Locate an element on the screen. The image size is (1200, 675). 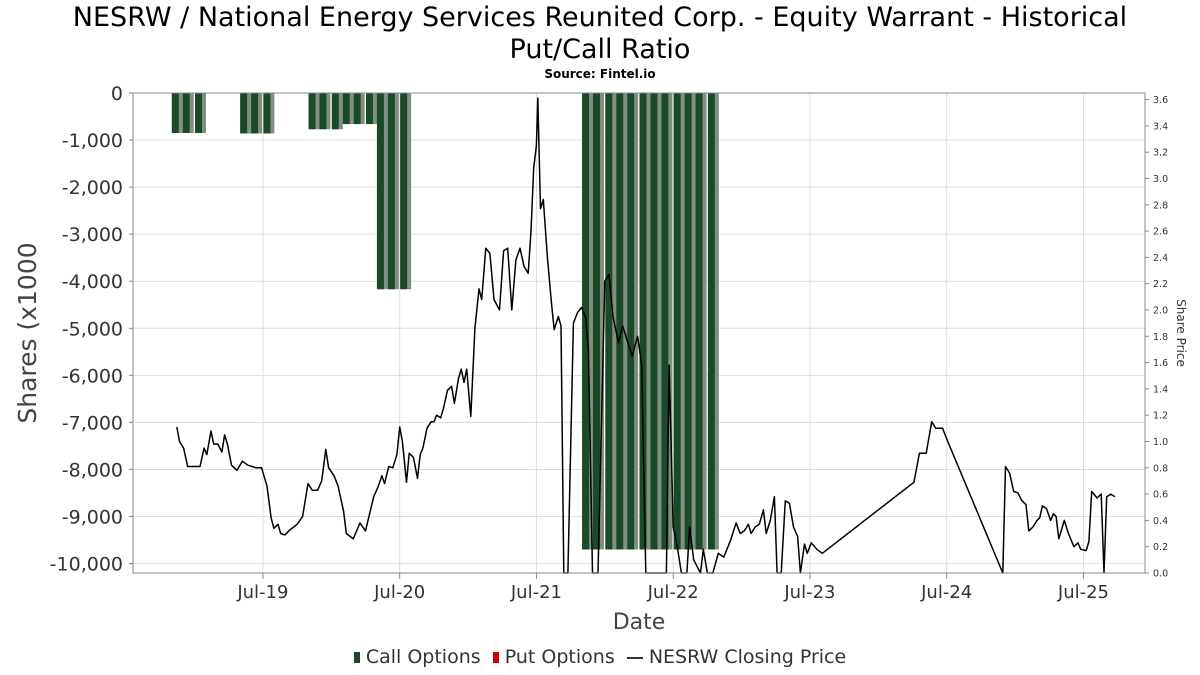
y-tick-label: -4,000 is located at coordinates (92, 282).